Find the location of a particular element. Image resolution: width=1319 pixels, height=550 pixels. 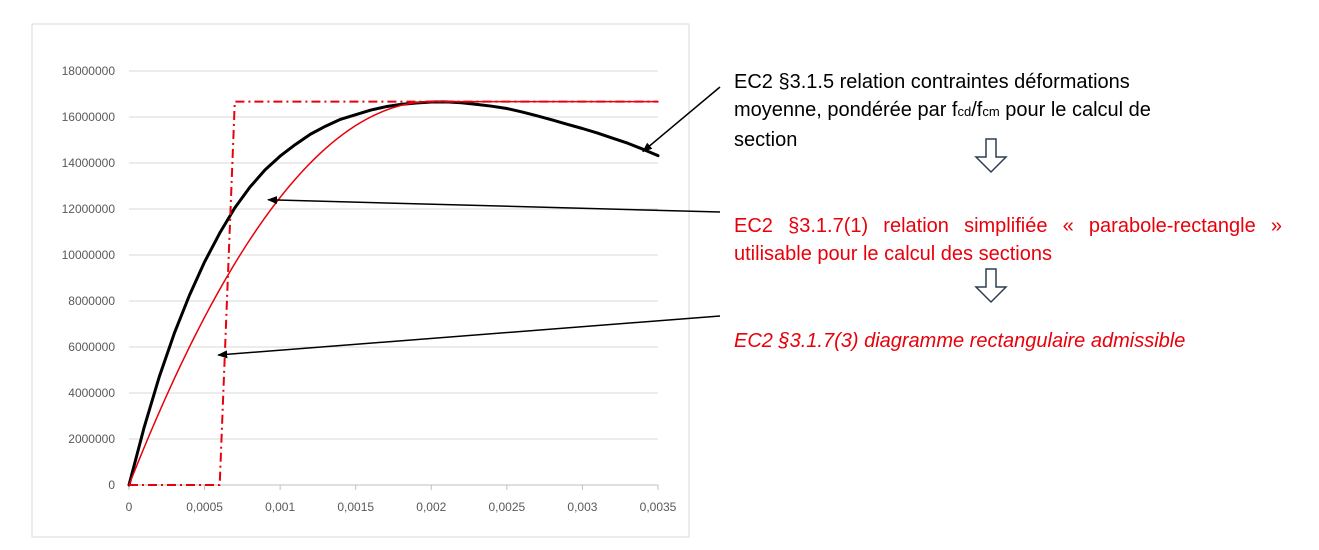

x-tick-label: 0,002 is located at coordinates (431, 507).